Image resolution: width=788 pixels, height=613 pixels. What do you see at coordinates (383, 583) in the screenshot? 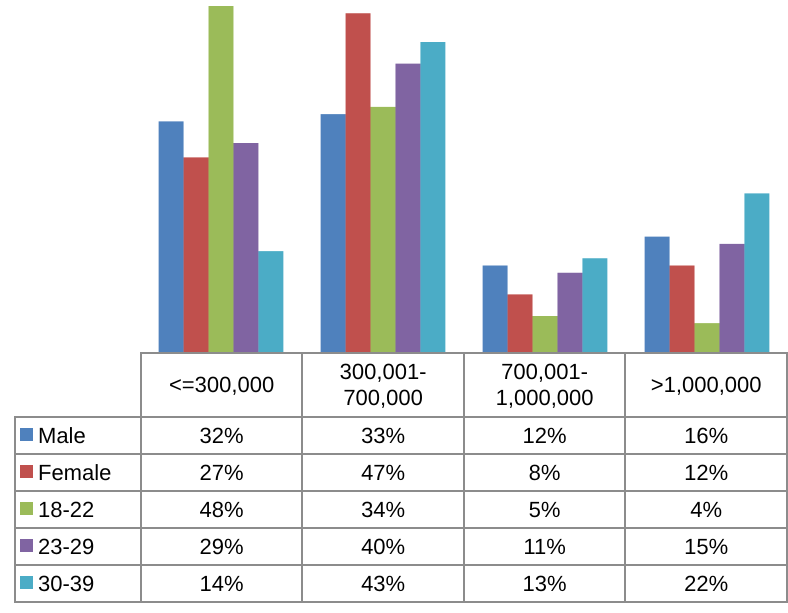
I see `data-label: 43%` at bounding box center [383, 583].